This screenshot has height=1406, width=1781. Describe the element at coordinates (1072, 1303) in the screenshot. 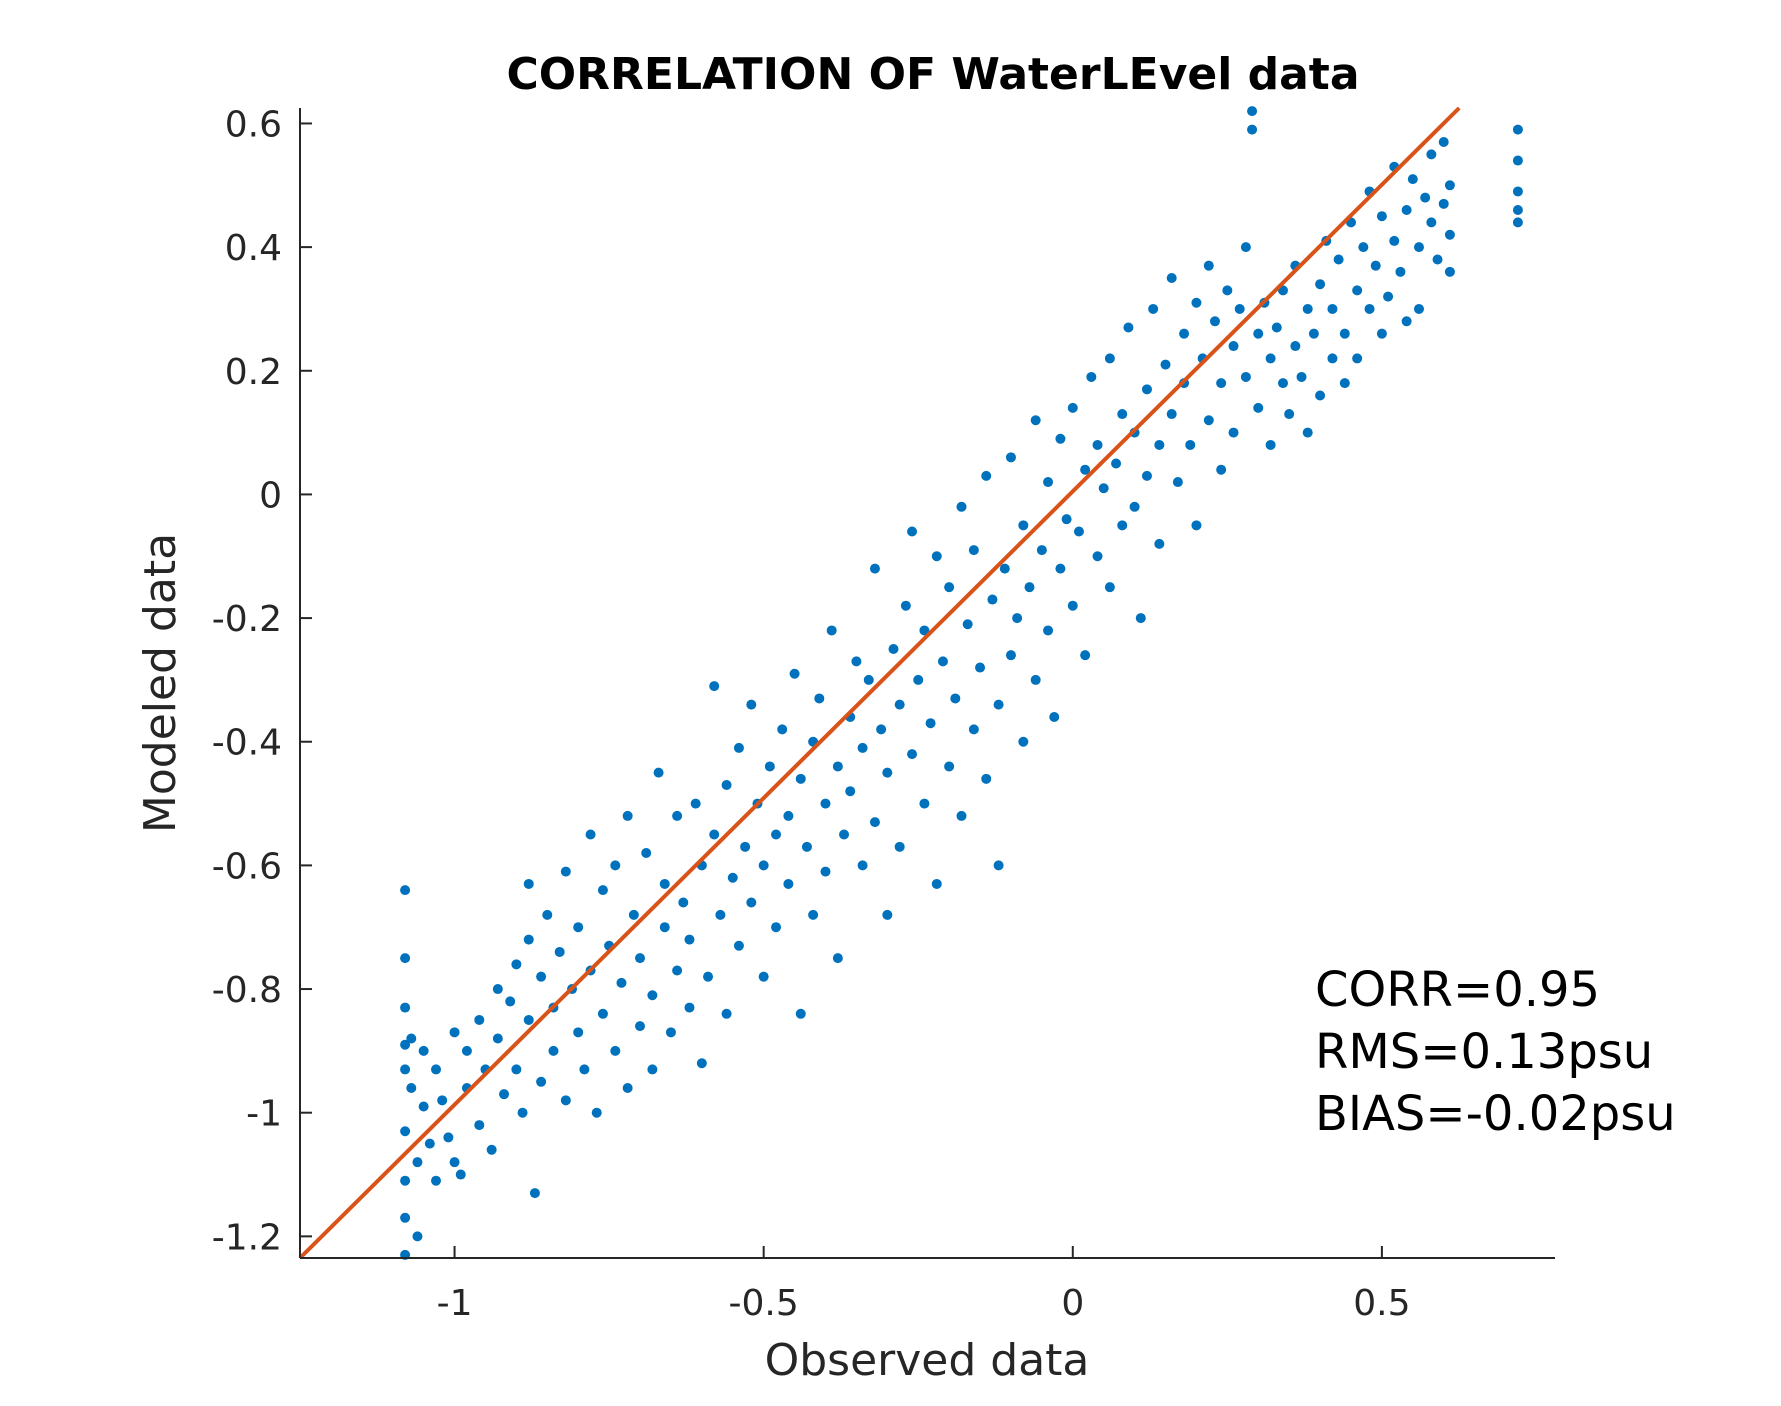

I see `x-tick-label: 0` at that location.